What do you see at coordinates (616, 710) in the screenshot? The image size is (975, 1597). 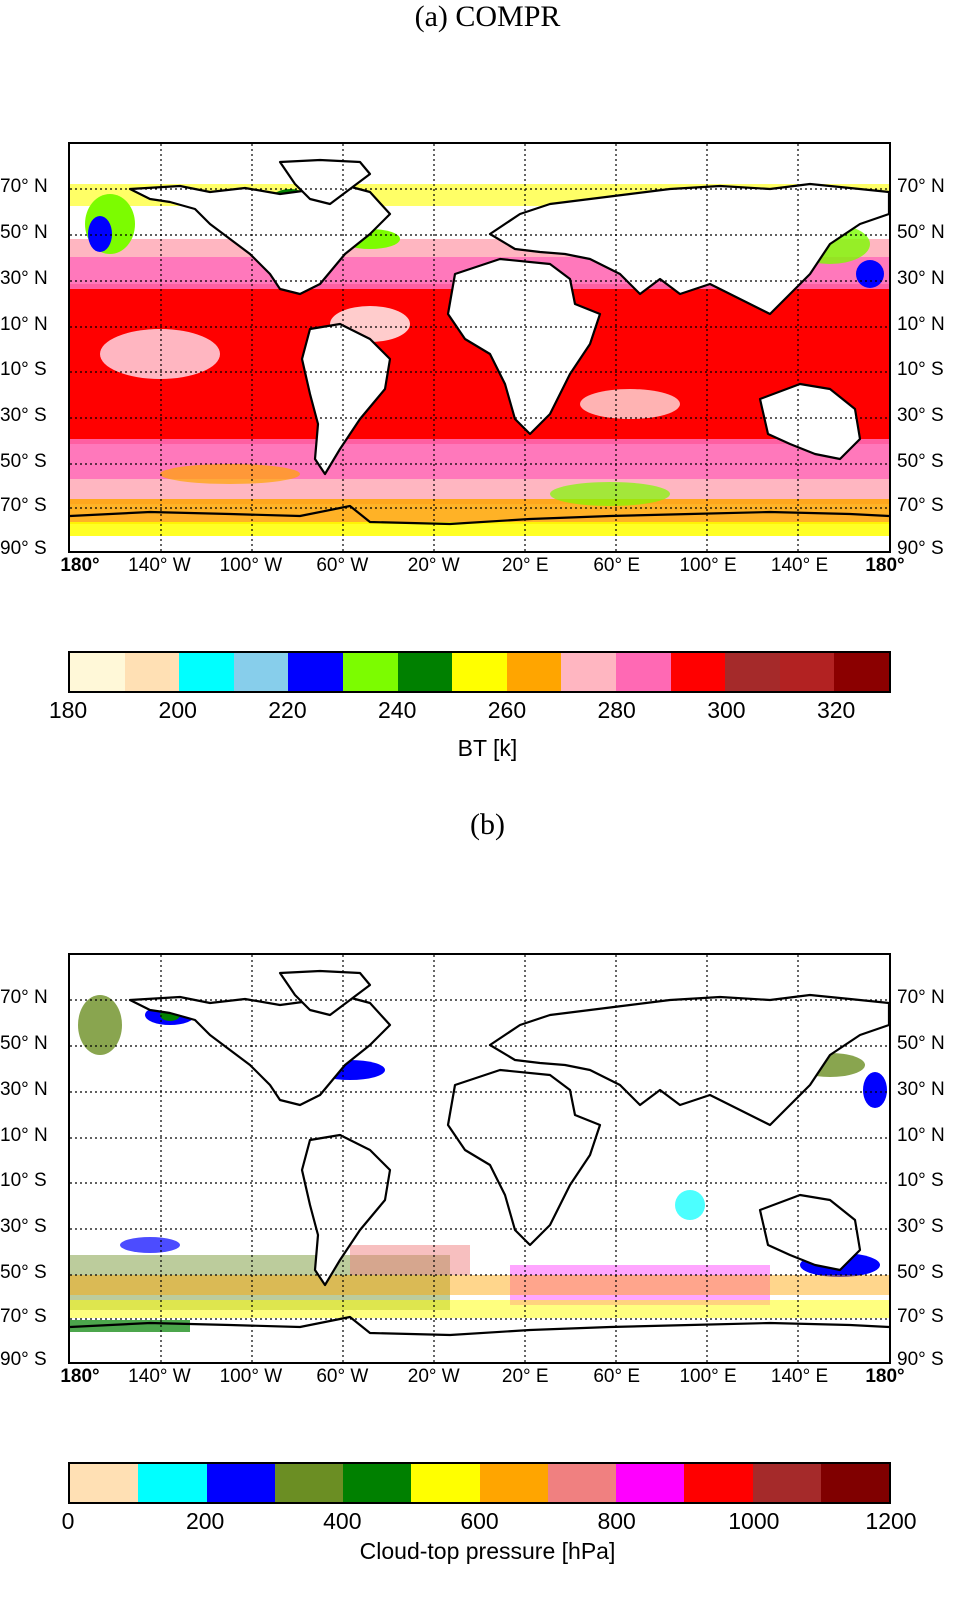 I see `colorbar-tick-label: 280` at bounding box center [616, 710].